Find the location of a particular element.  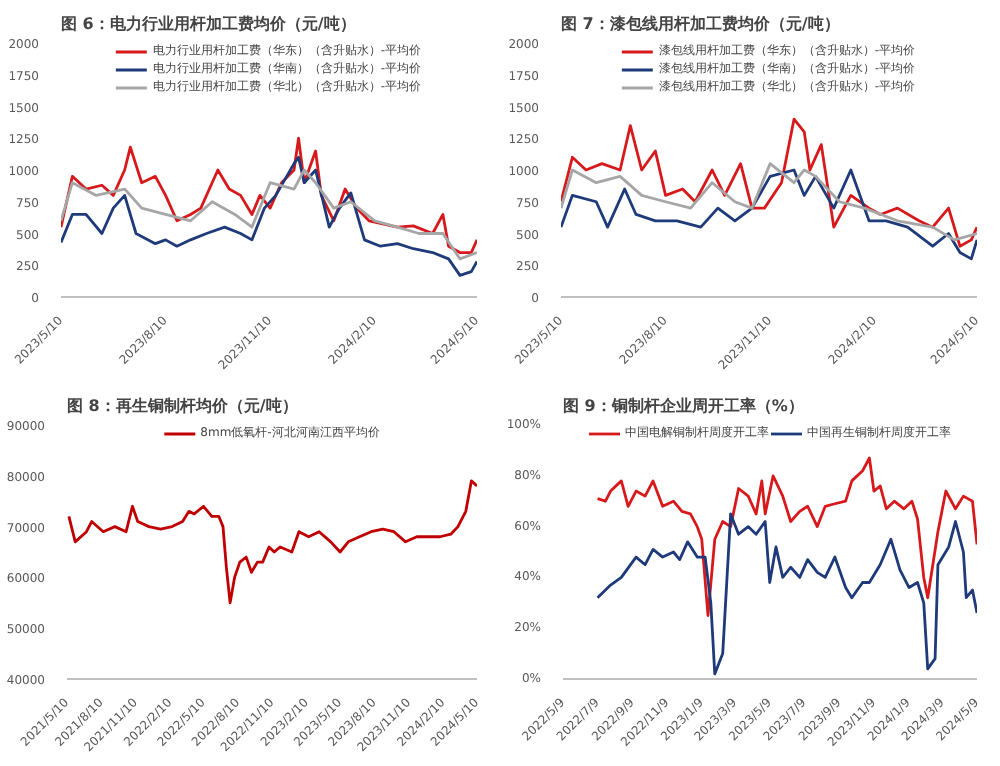

chart-title: 图 9：铜制杆企业周开工率（%） is located at coordinates (683, 405).